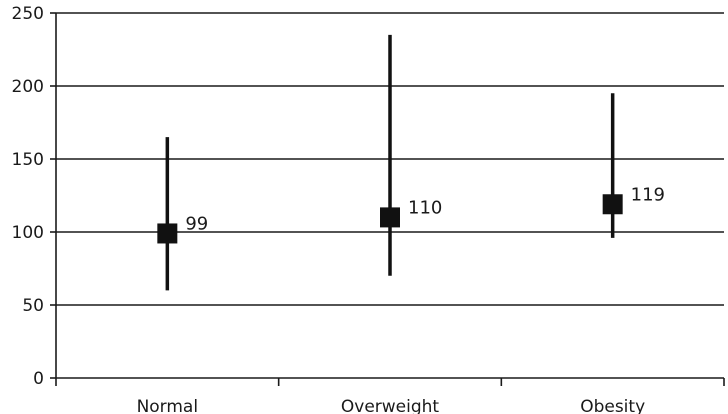  Describe the element at coordinates (390, 382) in the screenshot. I see `x-axis-ticks` at that location.